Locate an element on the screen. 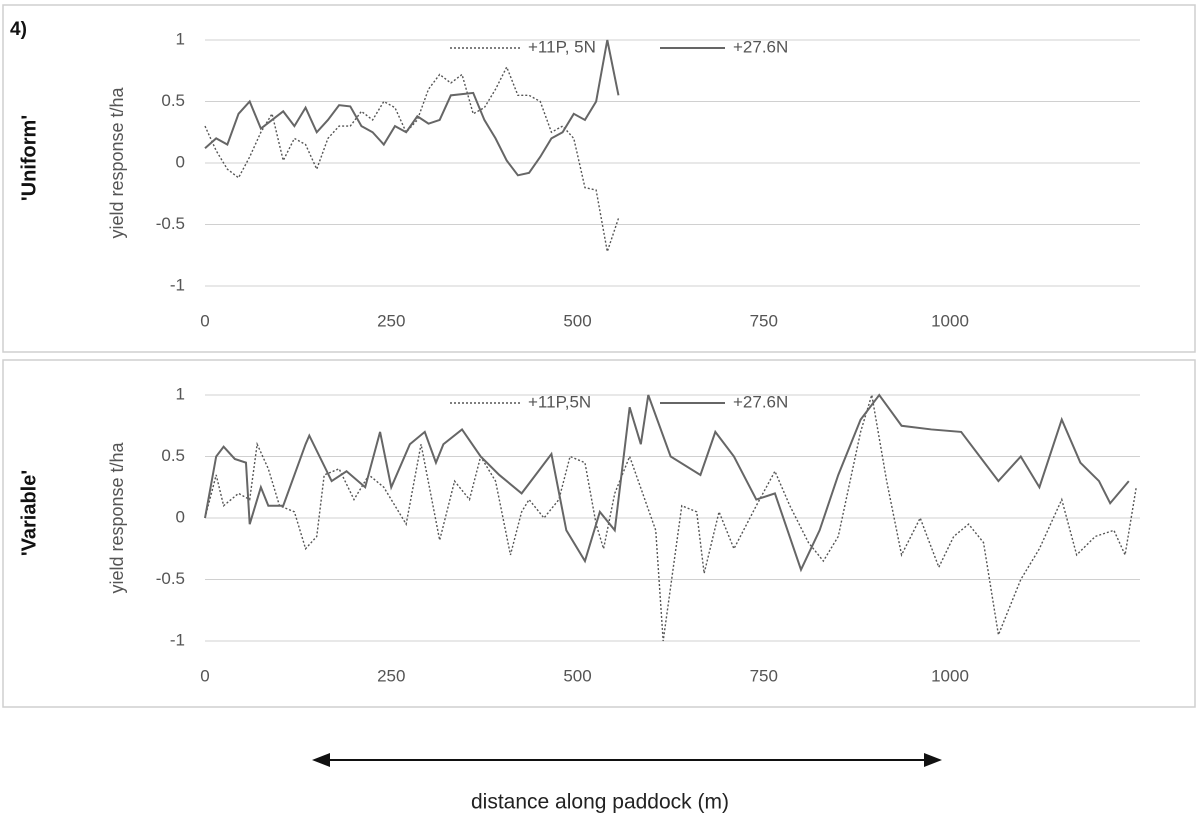 The width and height of the screenshot is (1200, 835). figure-label: 4) is located at coordinates (18, 29).